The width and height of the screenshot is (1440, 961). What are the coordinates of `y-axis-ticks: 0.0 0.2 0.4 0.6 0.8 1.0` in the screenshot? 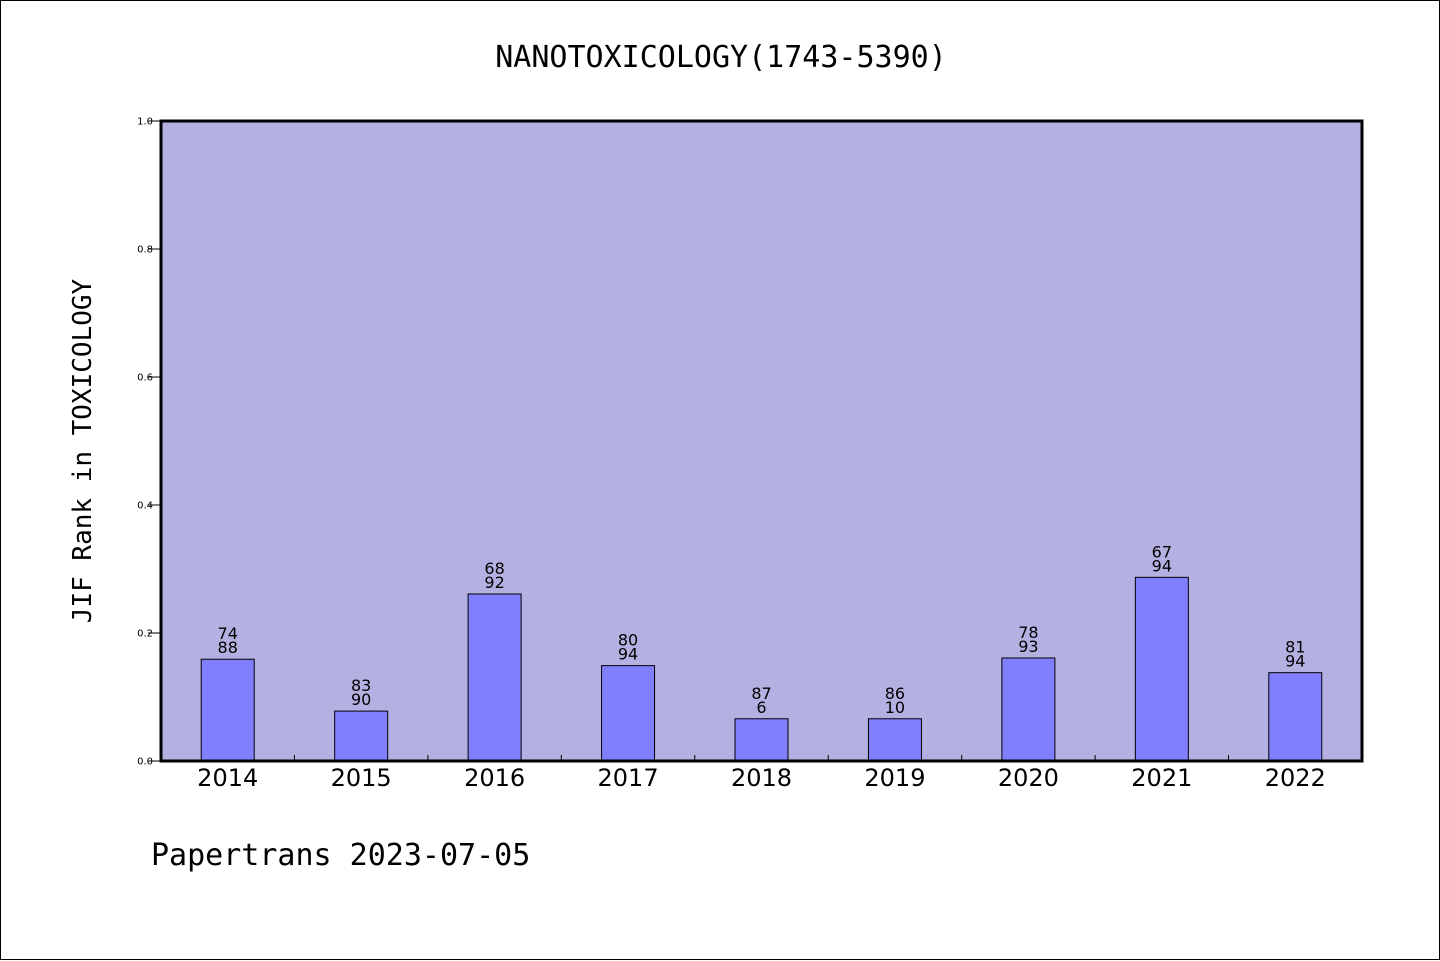 It's located at (149, 442).